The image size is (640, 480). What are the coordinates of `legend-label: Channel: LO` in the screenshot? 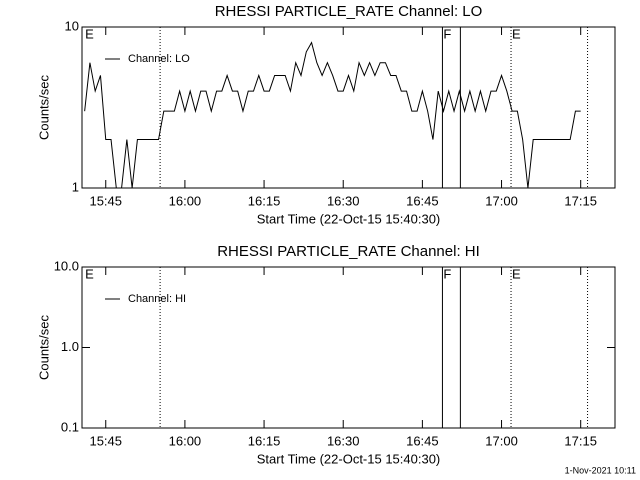 It's located at (159, 59).